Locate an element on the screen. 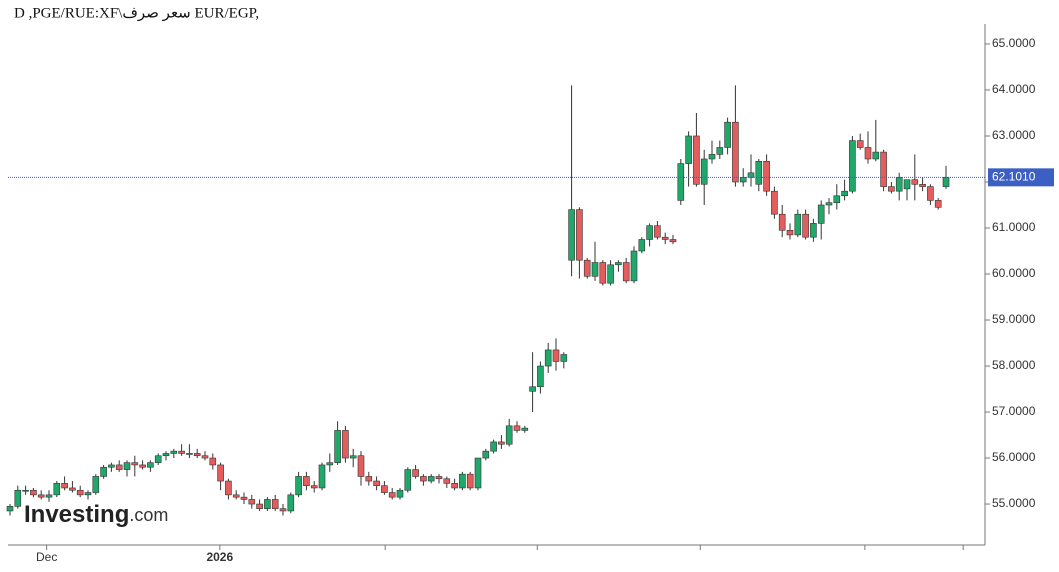 The width and height of the screenshot is (1059, 572). logo-brand: Investing is located at coordinates (76, 514).